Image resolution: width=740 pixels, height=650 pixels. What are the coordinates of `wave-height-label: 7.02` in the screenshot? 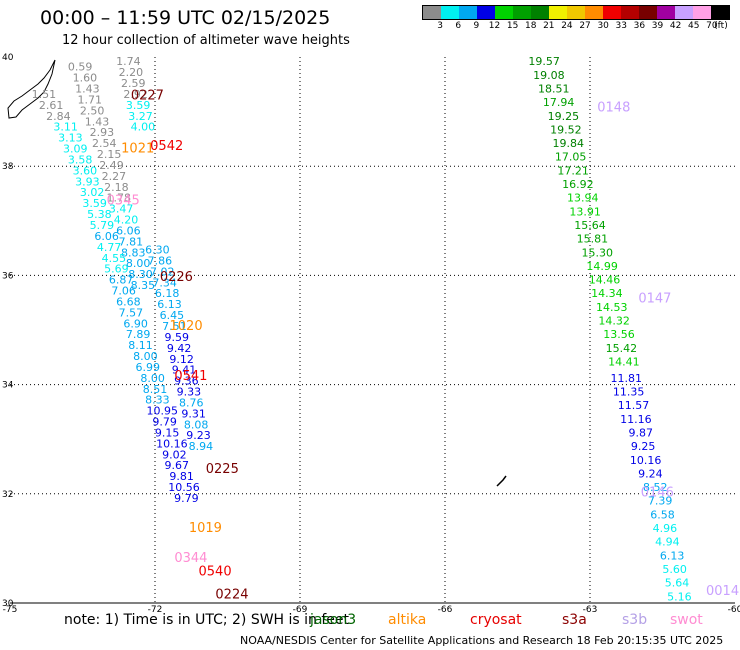 It's located at (162, 271).